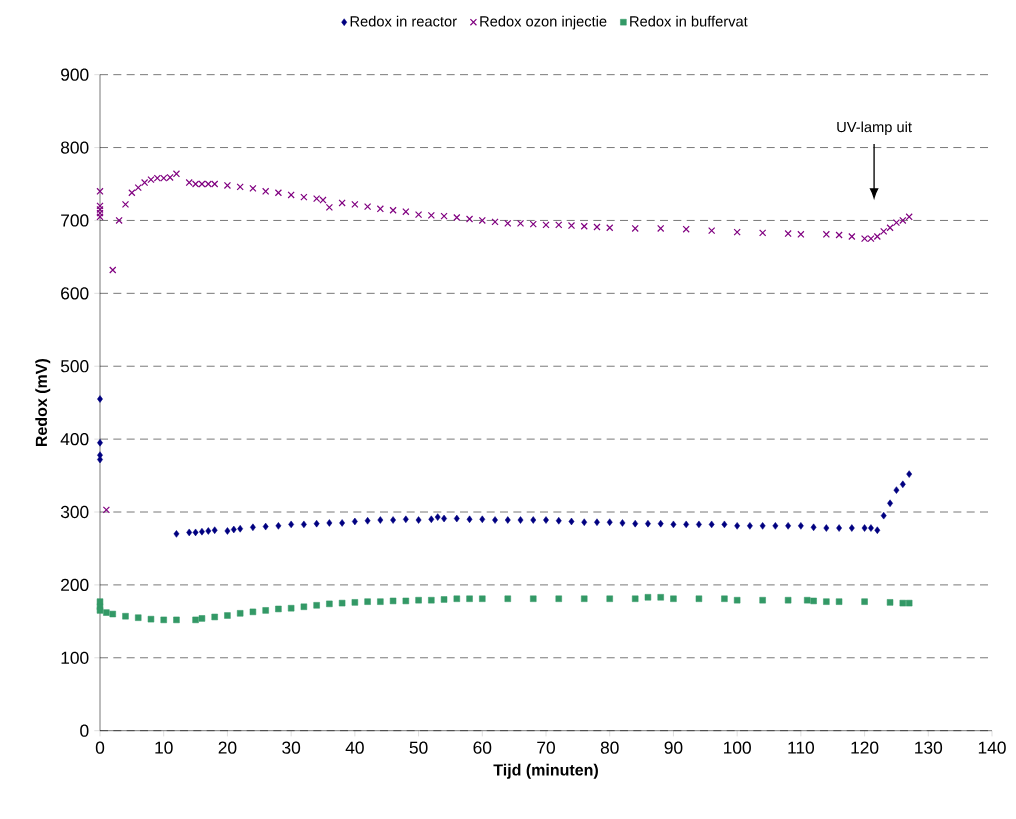 The height and width of the screenshot is (819, 1016). I want to click on annotation: UV-lamp uit, so click(874, 128).